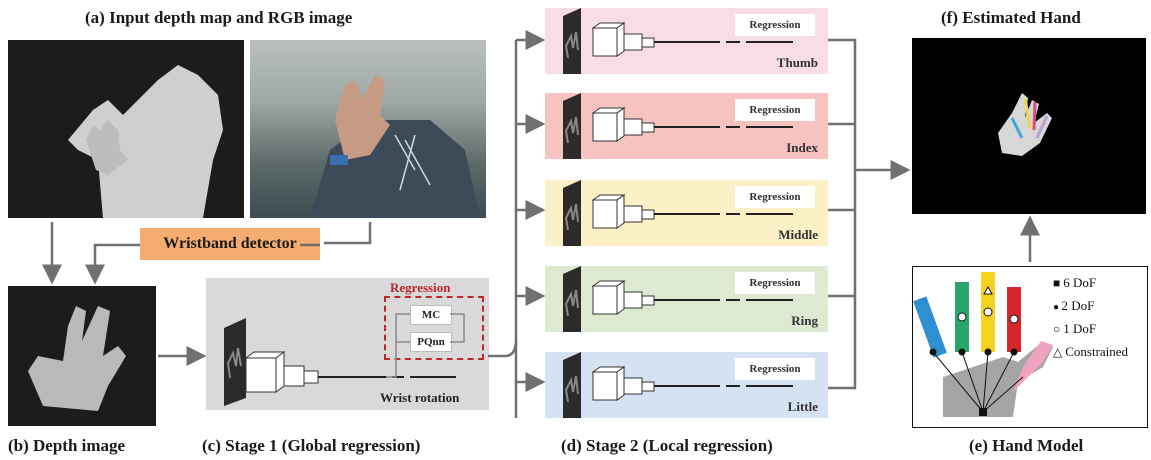 The image size is (1151, 460). What do you see at coordinates (67, 445) in the screenshot?
I see `panel-b-caption: (b) Depth image` at bounding box center [67, 445].